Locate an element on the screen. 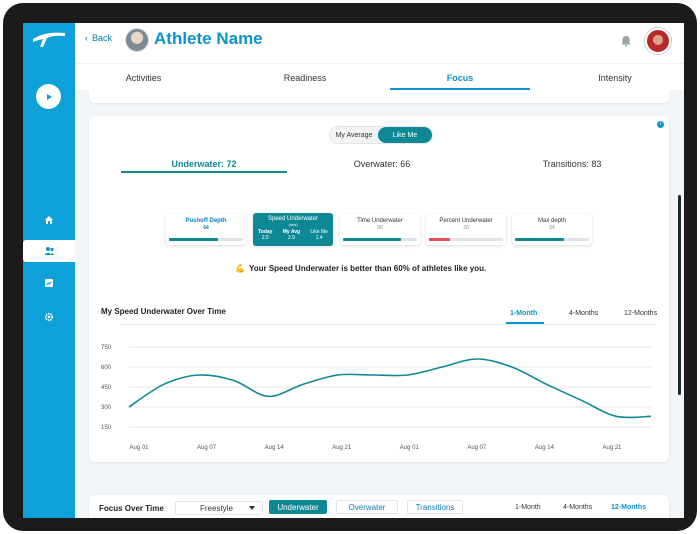 This screenshot has height=534, width=700. tab-focus: Focus is located at coordinates (460, 77).